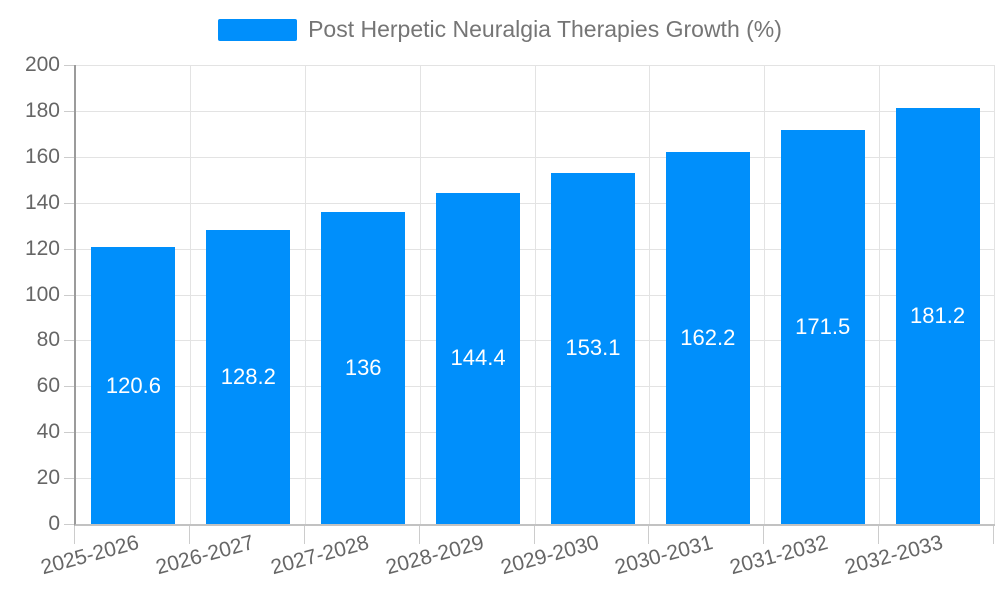  I want to click on bar-value-label: 128.2, so click(248, 376).